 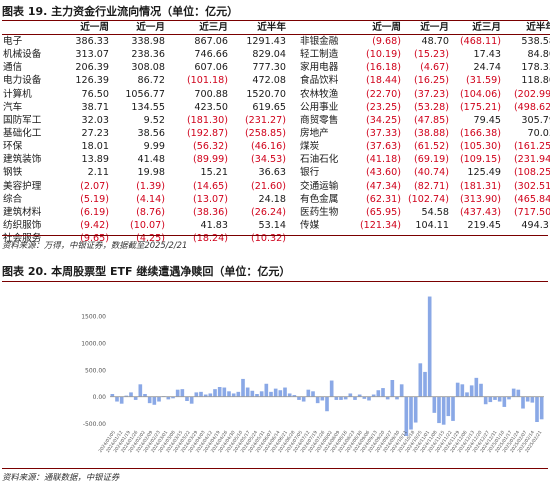 I want to click on flow-value-cell: (104.06), so click(x=480, y=94).